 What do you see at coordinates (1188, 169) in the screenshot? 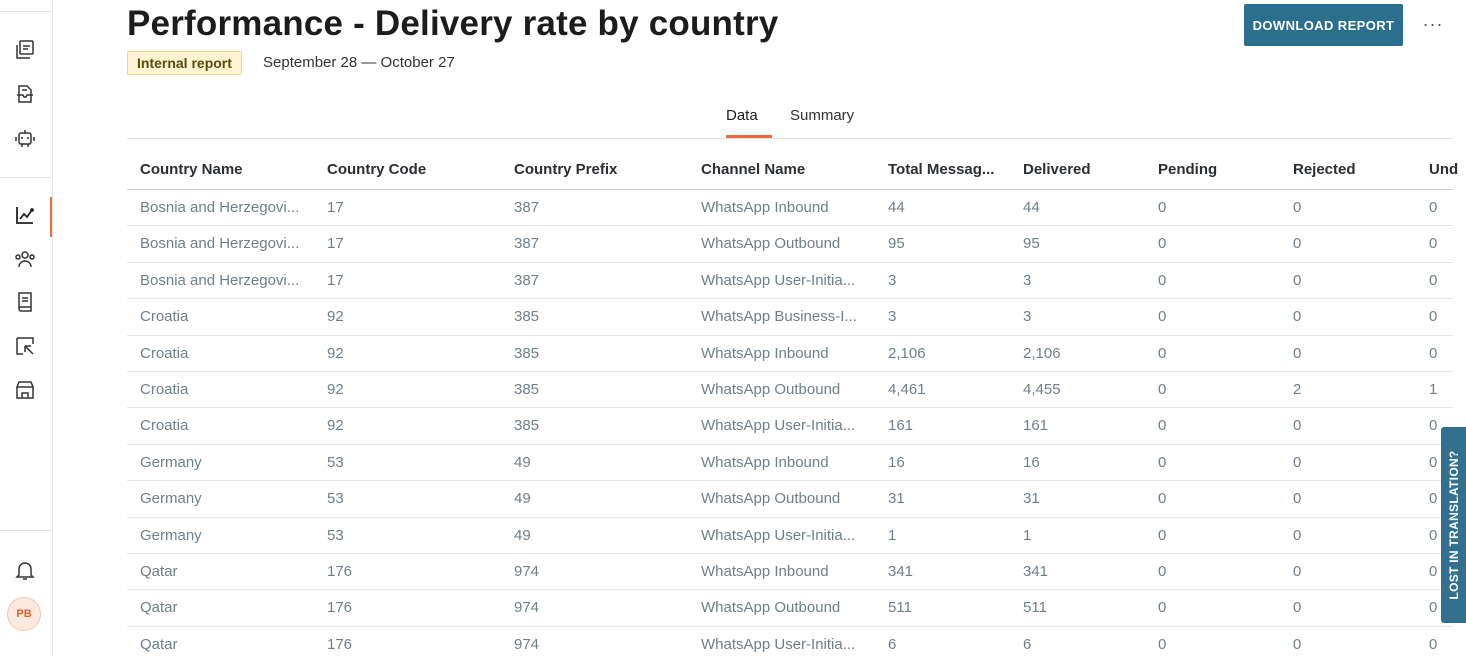
I see `column-header-pending: Pending` at bounding box center [1188, 169].